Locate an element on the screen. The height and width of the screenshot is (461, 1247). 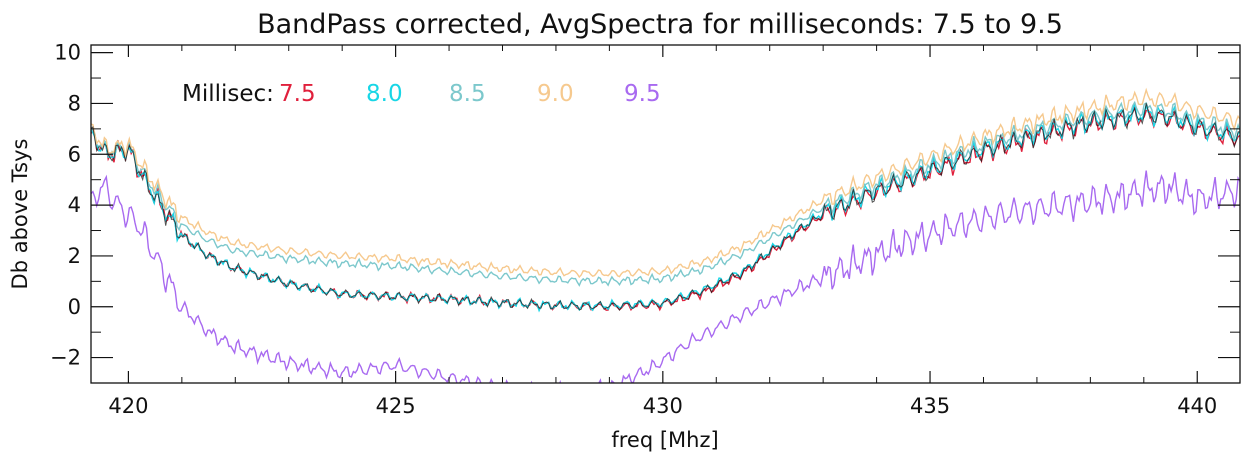
y-tick-label: 10 is located at coordinates (67, 53).